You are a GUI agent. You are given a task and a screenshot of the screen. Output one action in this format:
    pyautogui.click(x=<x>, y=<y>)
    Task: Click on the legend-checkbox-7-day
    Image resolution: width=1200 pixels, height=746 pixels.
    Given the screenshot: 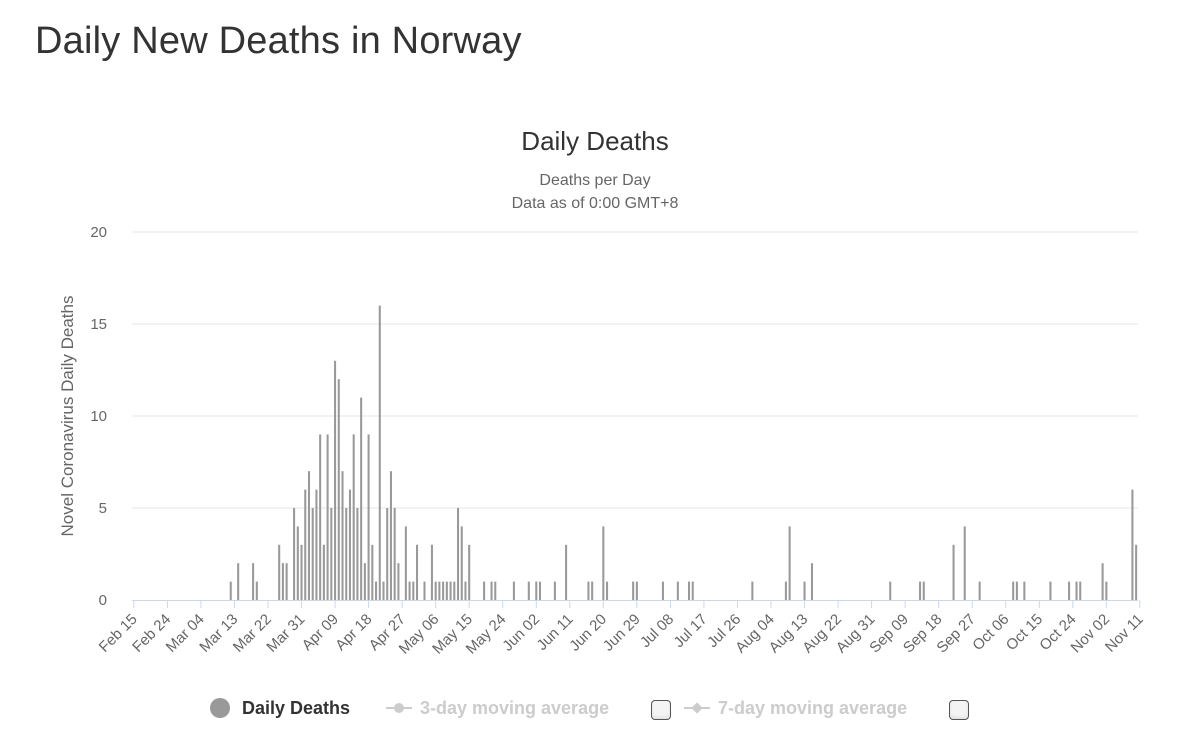 What is the action you would take?
    pyautogui.click(x=959, y=710)
    